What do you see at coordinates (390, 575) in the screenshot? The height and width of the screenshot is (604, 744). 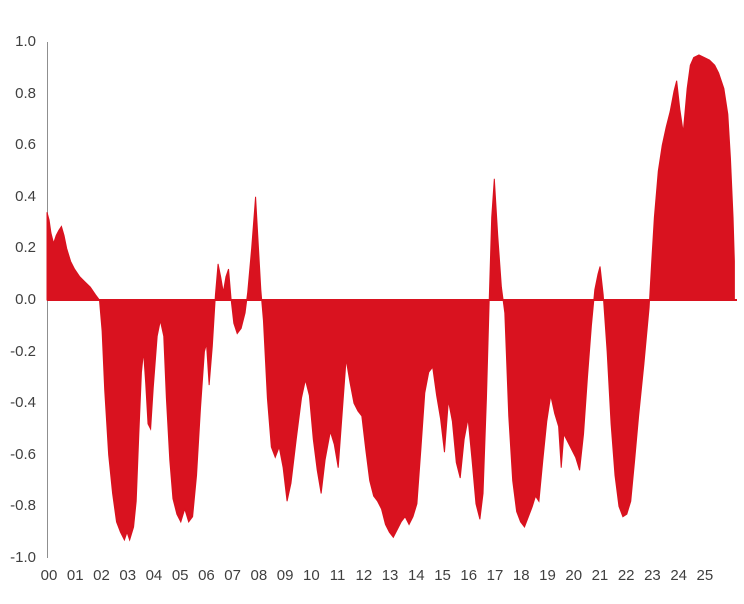 I see `x-tick-label: 13` at bounding box center [390, 575].